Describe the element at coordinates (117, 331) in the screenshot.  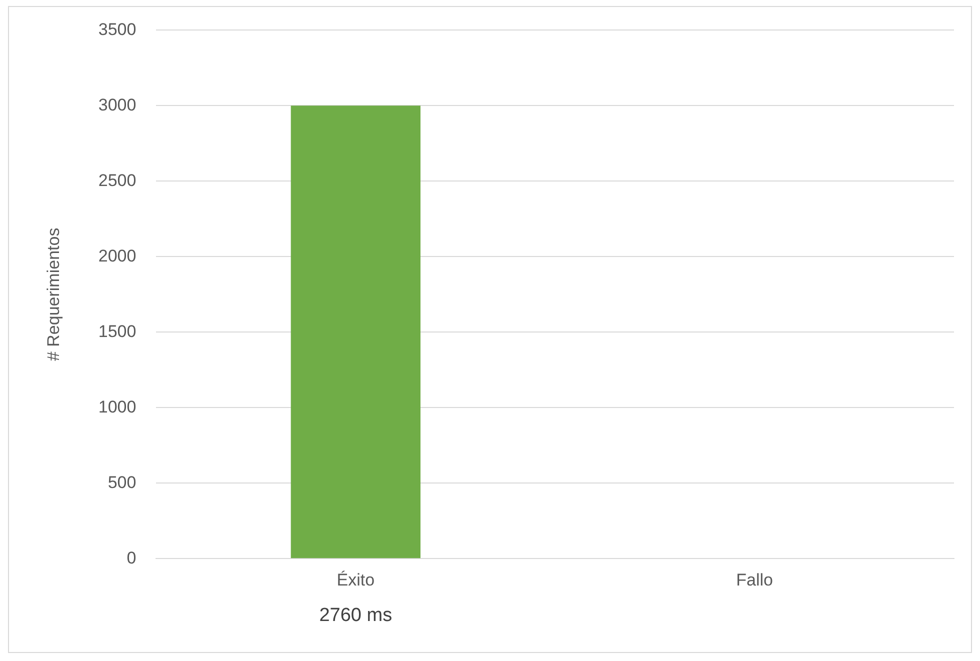
I see `y-tick-label: 1500` at that location.